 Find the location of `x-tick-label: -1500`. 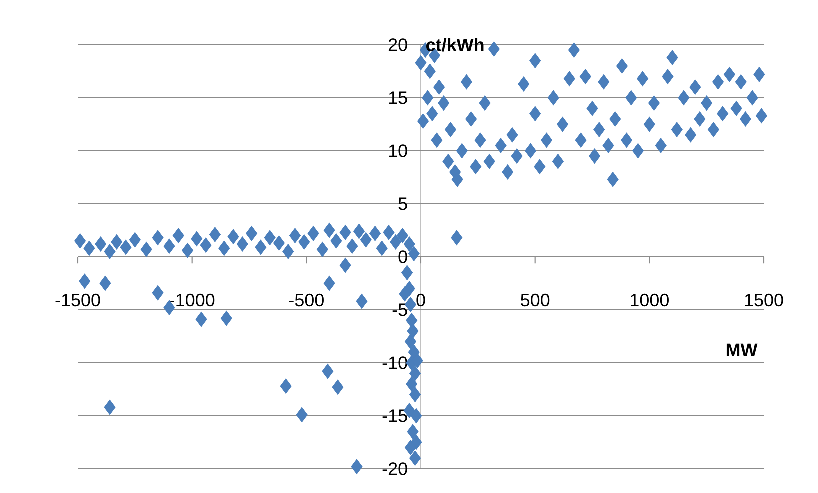

x-tick-label: -1500 is located at coordinates (78, 300).